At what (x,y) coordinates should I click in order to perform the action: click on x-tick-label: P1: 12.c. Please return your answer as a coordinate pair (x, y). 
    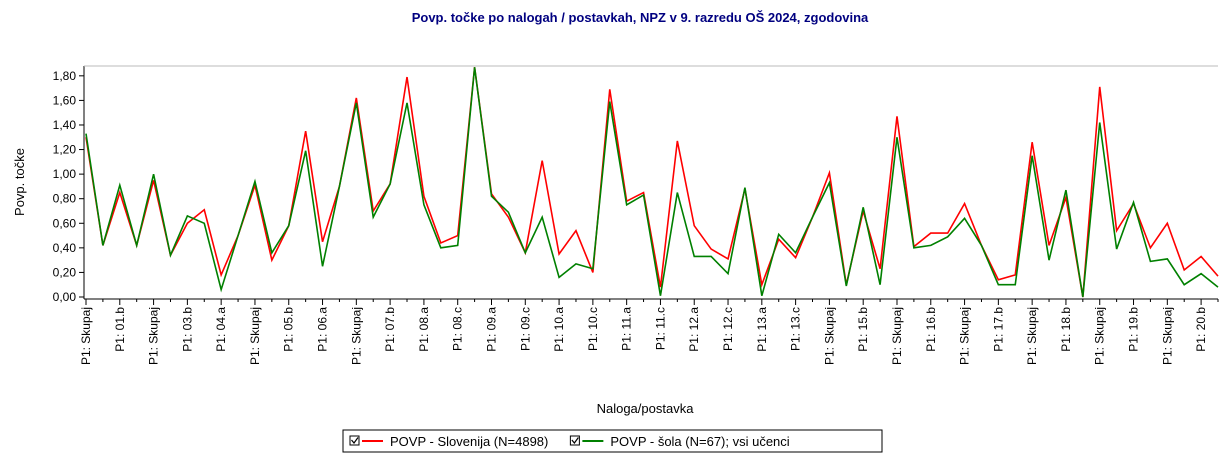
    Looking at the image, I should click on (728, 329).